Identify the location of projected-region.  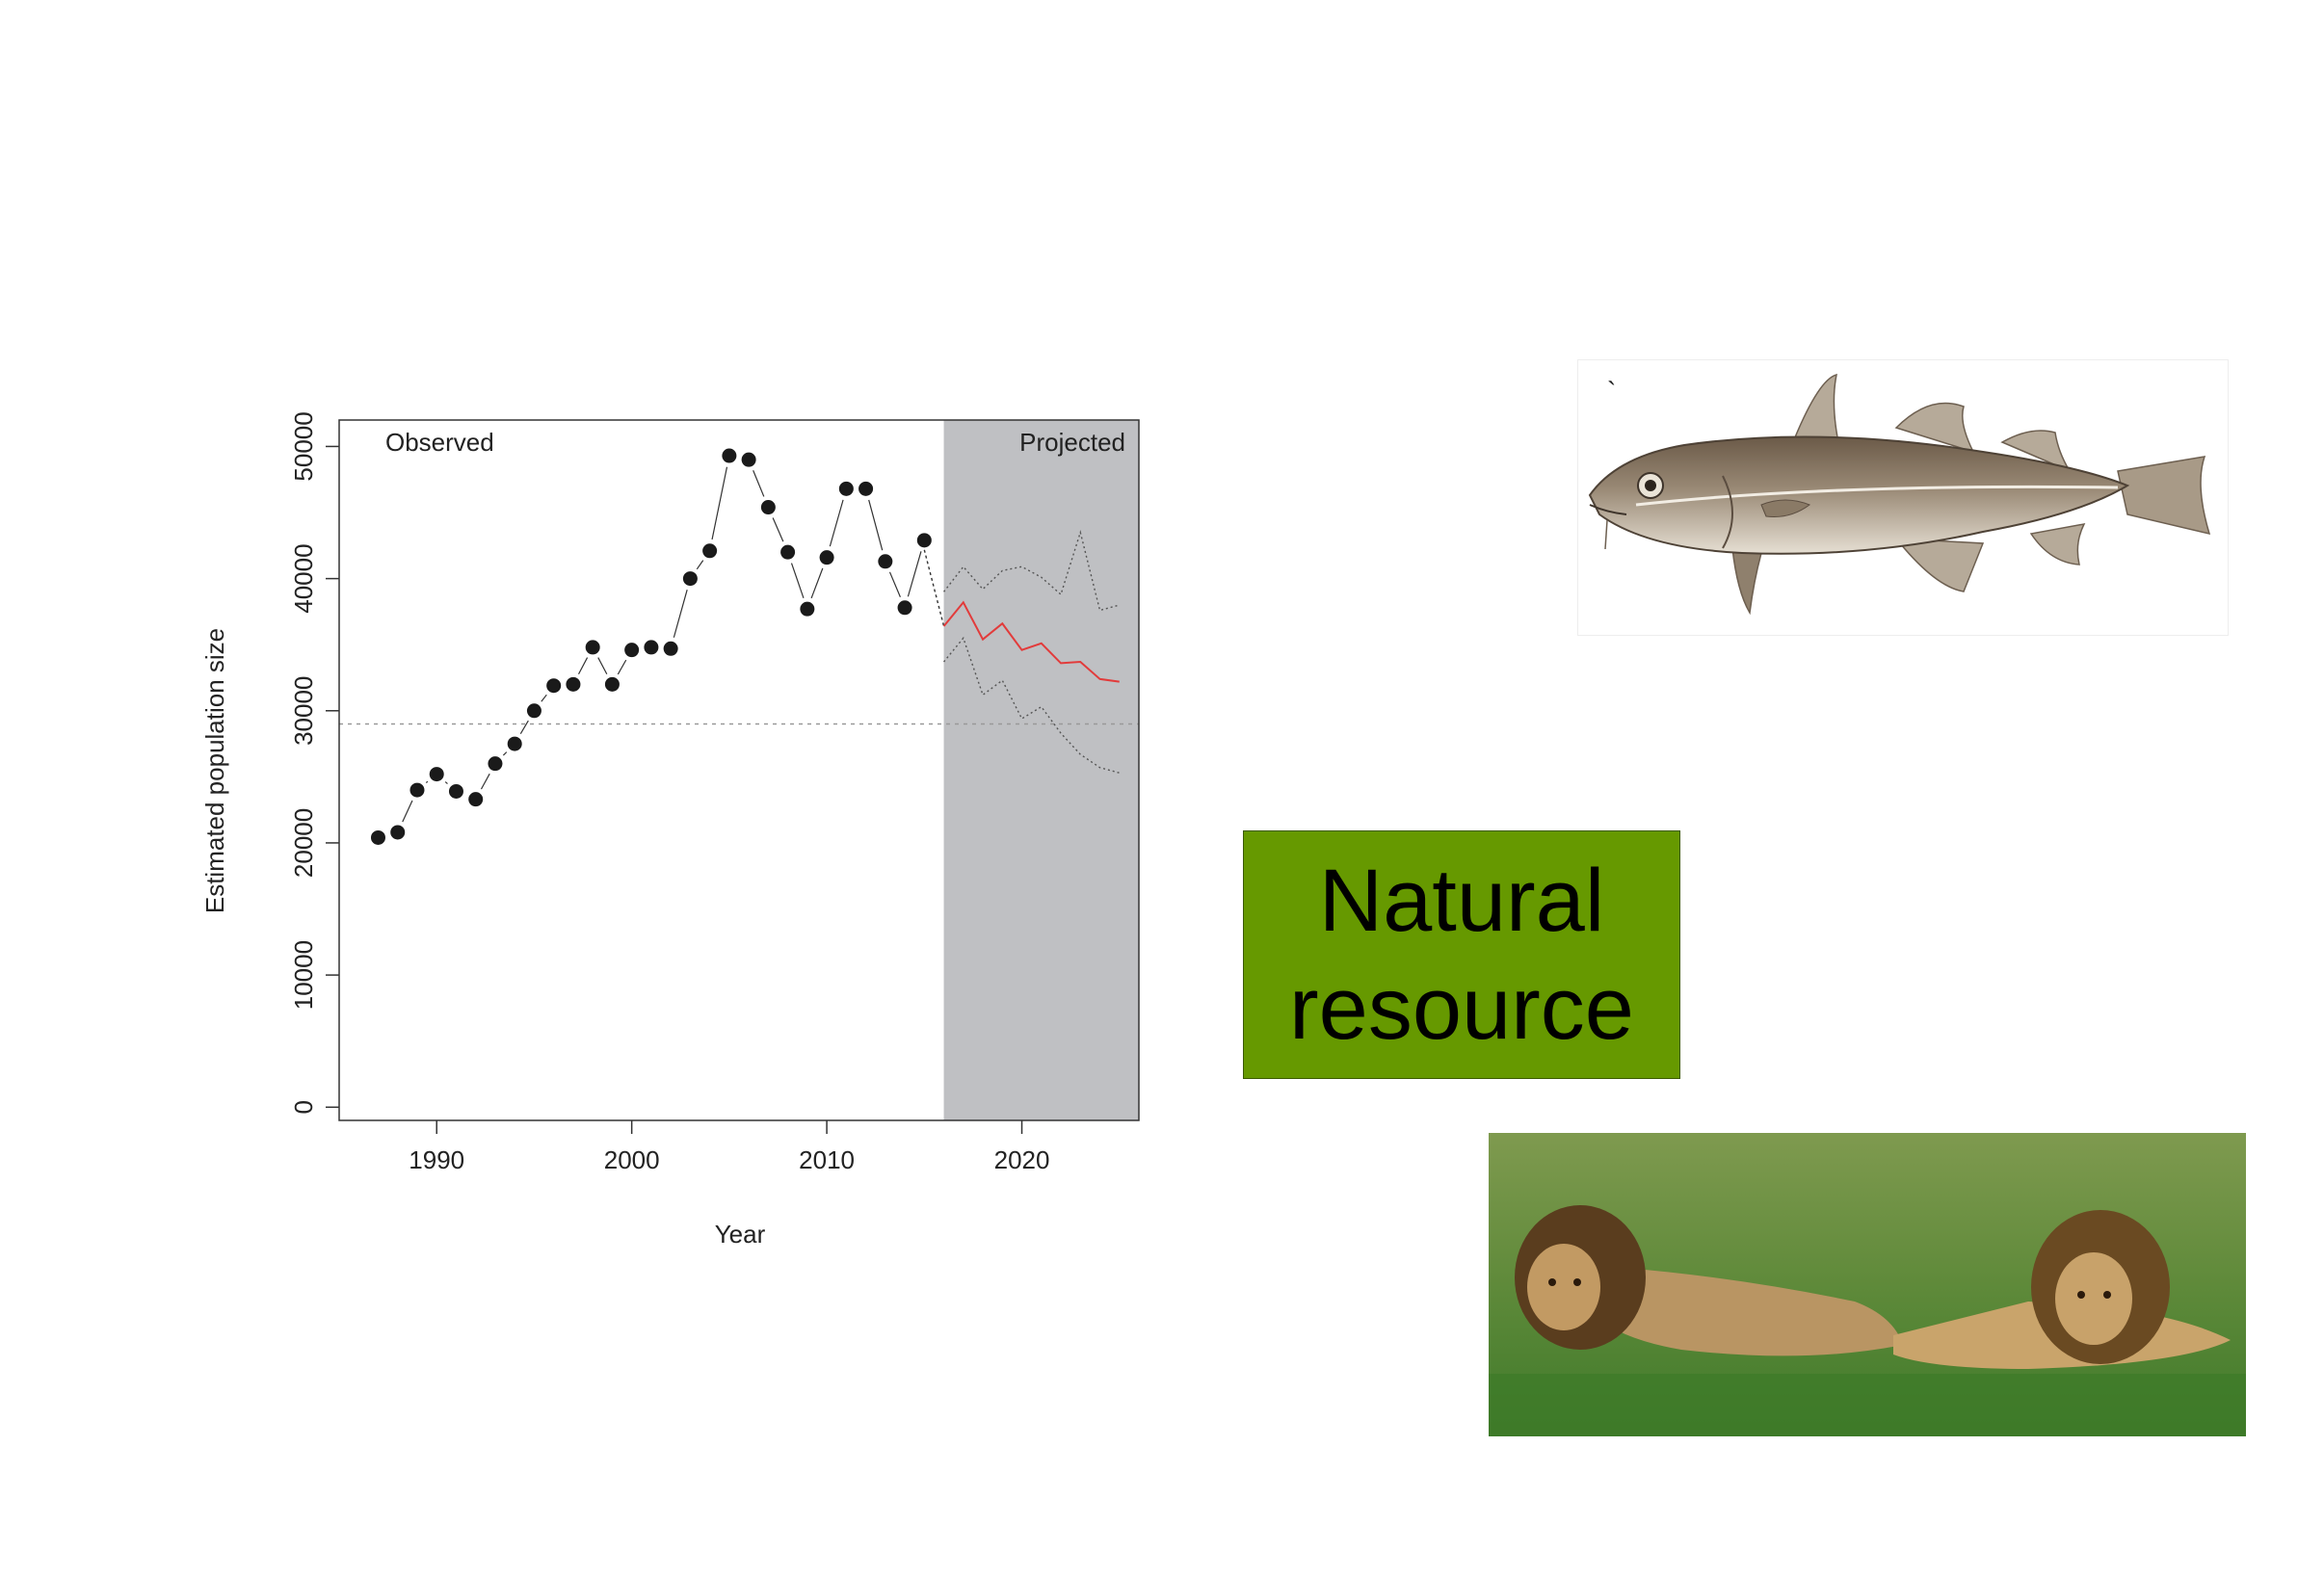
(1041, 770).